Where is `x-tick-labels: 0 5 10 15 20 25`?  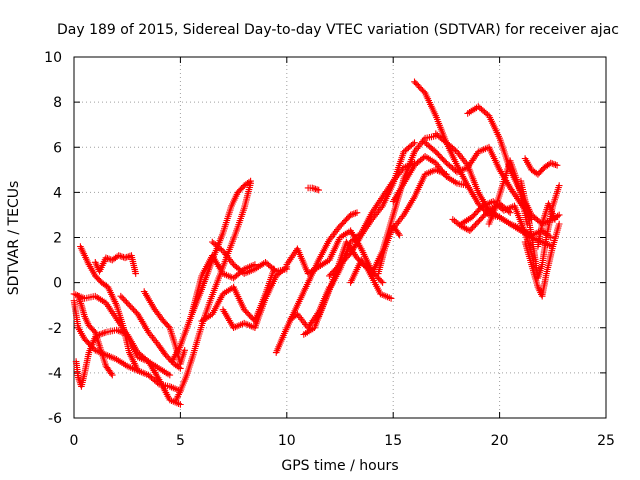 x-tick-labels: 0 5 10 15 20 25 is located at coordinates (342, 441).